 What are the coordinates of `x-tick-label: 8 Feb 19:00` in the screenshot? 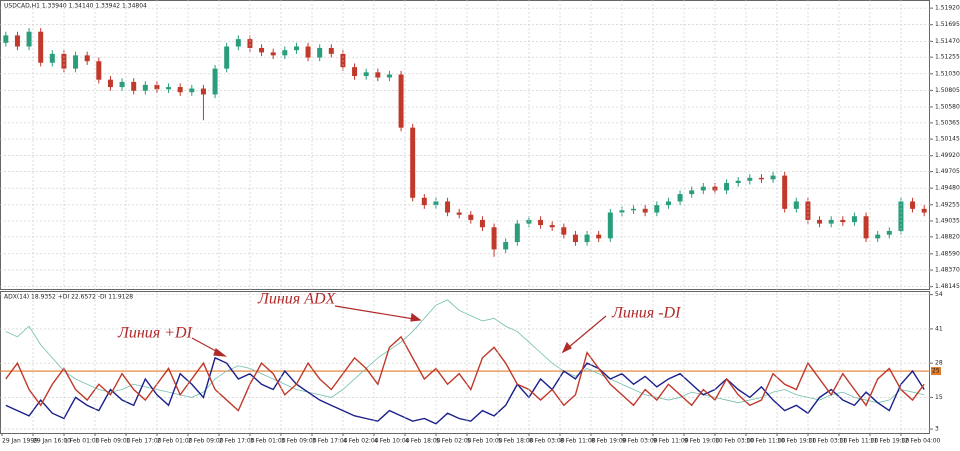 It's located at (609, 441).